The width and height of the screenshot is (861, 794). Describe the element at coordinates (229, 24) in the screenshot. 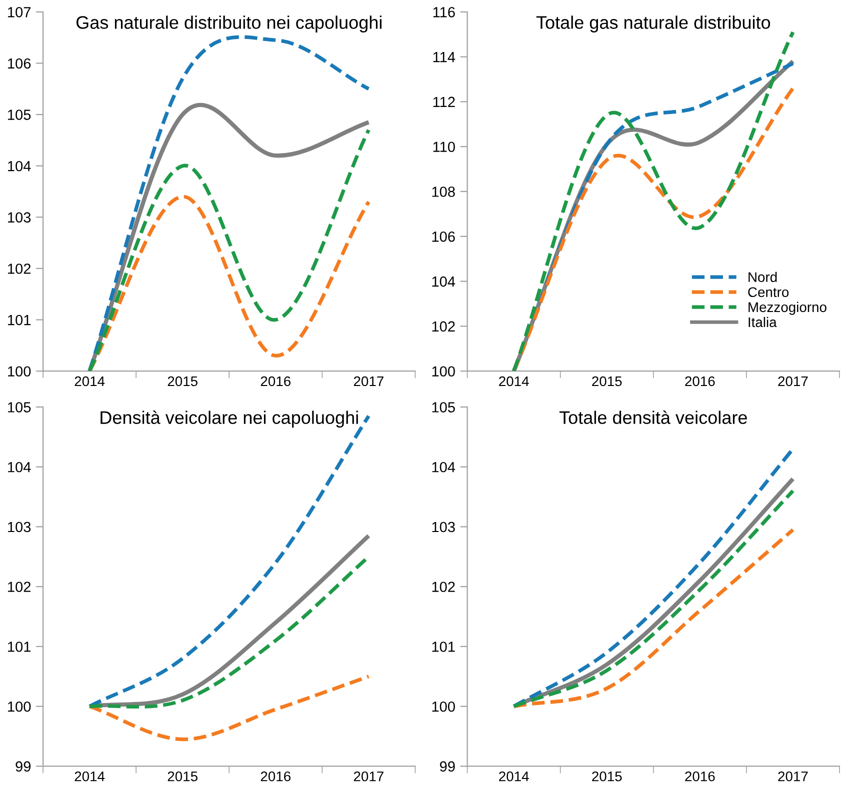

I see `chart-title: Gas naturale distribuito nei capoluoghi` at that location.